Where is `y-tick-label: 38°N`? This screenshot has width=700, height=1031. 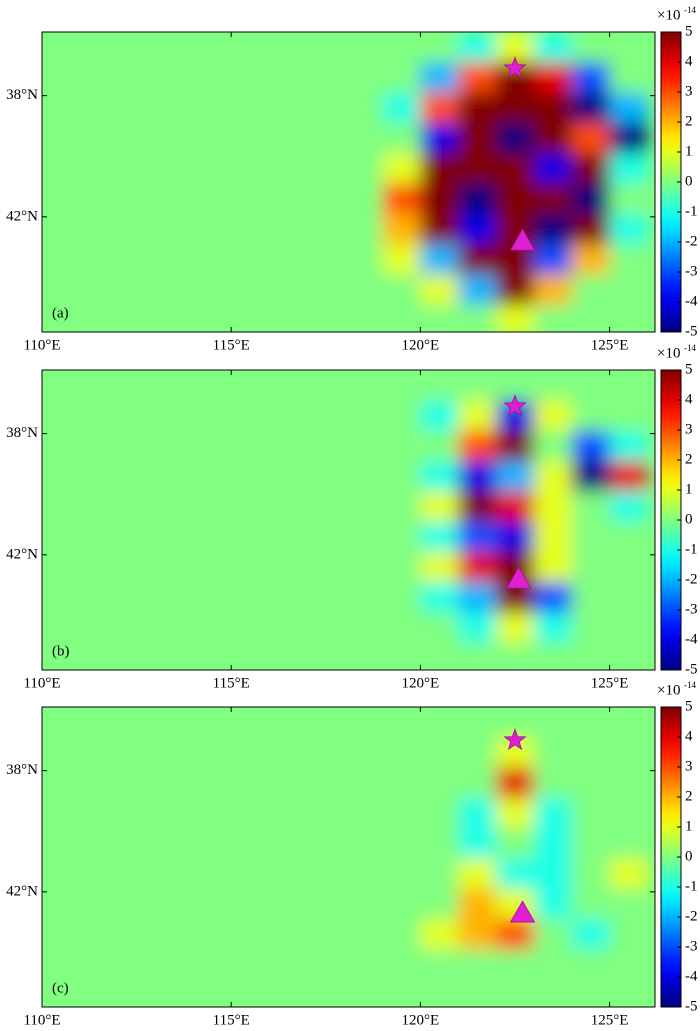 y-tick-label: 38°N is located at coordinates (22, 433).